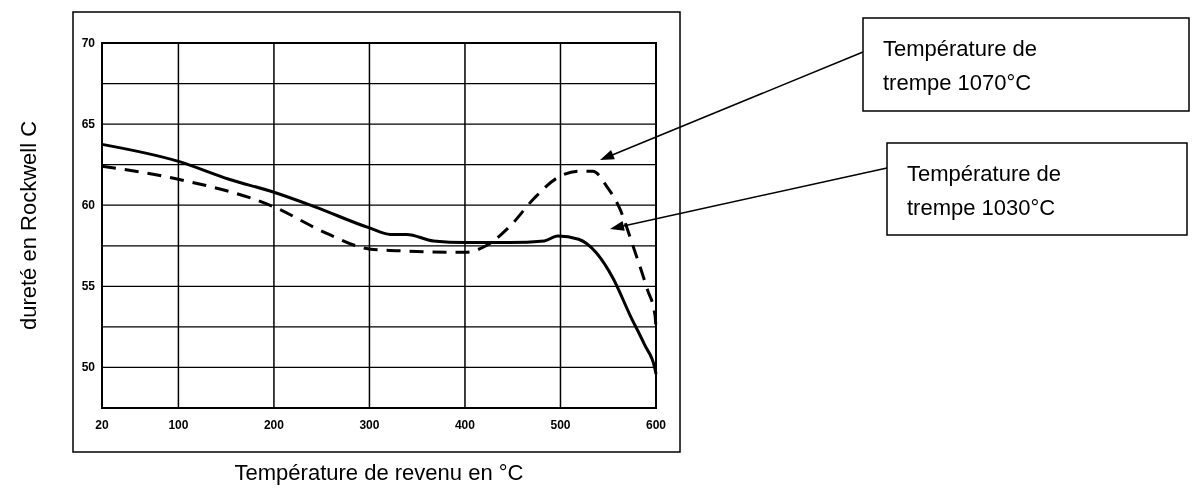 Image resolution: width=1196 pixels, height=491 pixels. I want to click on x-tick-label: 100, so click(178, 425).